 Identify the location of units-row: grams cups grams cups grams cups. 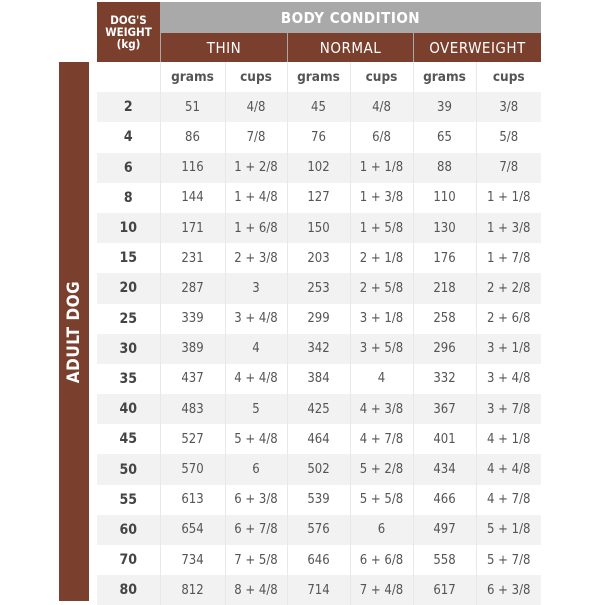
(319, 77).